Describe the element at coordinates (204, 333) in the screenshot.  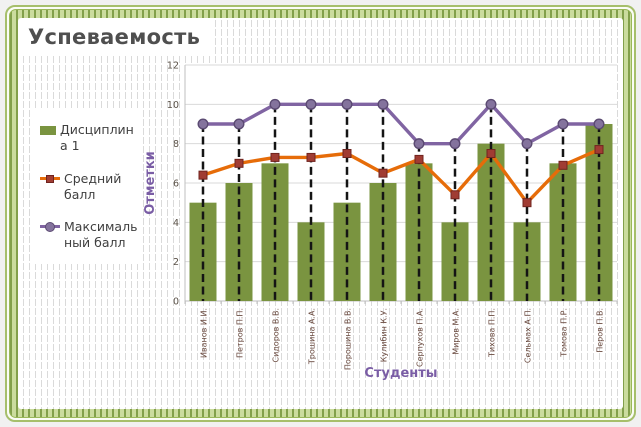
I see `x-tick-label: Иванов И.И.` at that location.